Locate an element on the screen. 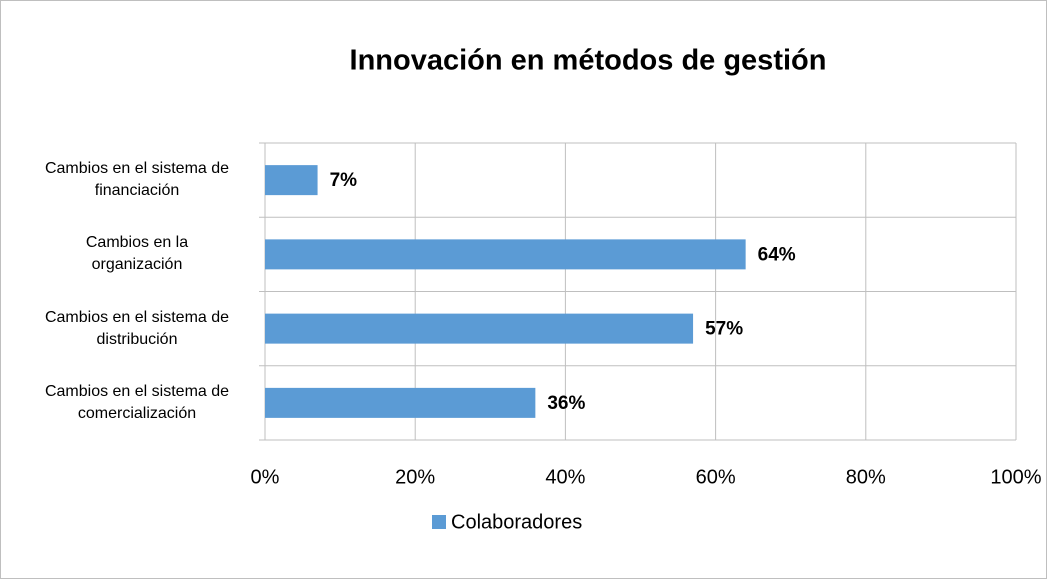 The width and height of the screenshot is (1047, 579). x-tick-label: 0% is located at coordinates (265, 477).